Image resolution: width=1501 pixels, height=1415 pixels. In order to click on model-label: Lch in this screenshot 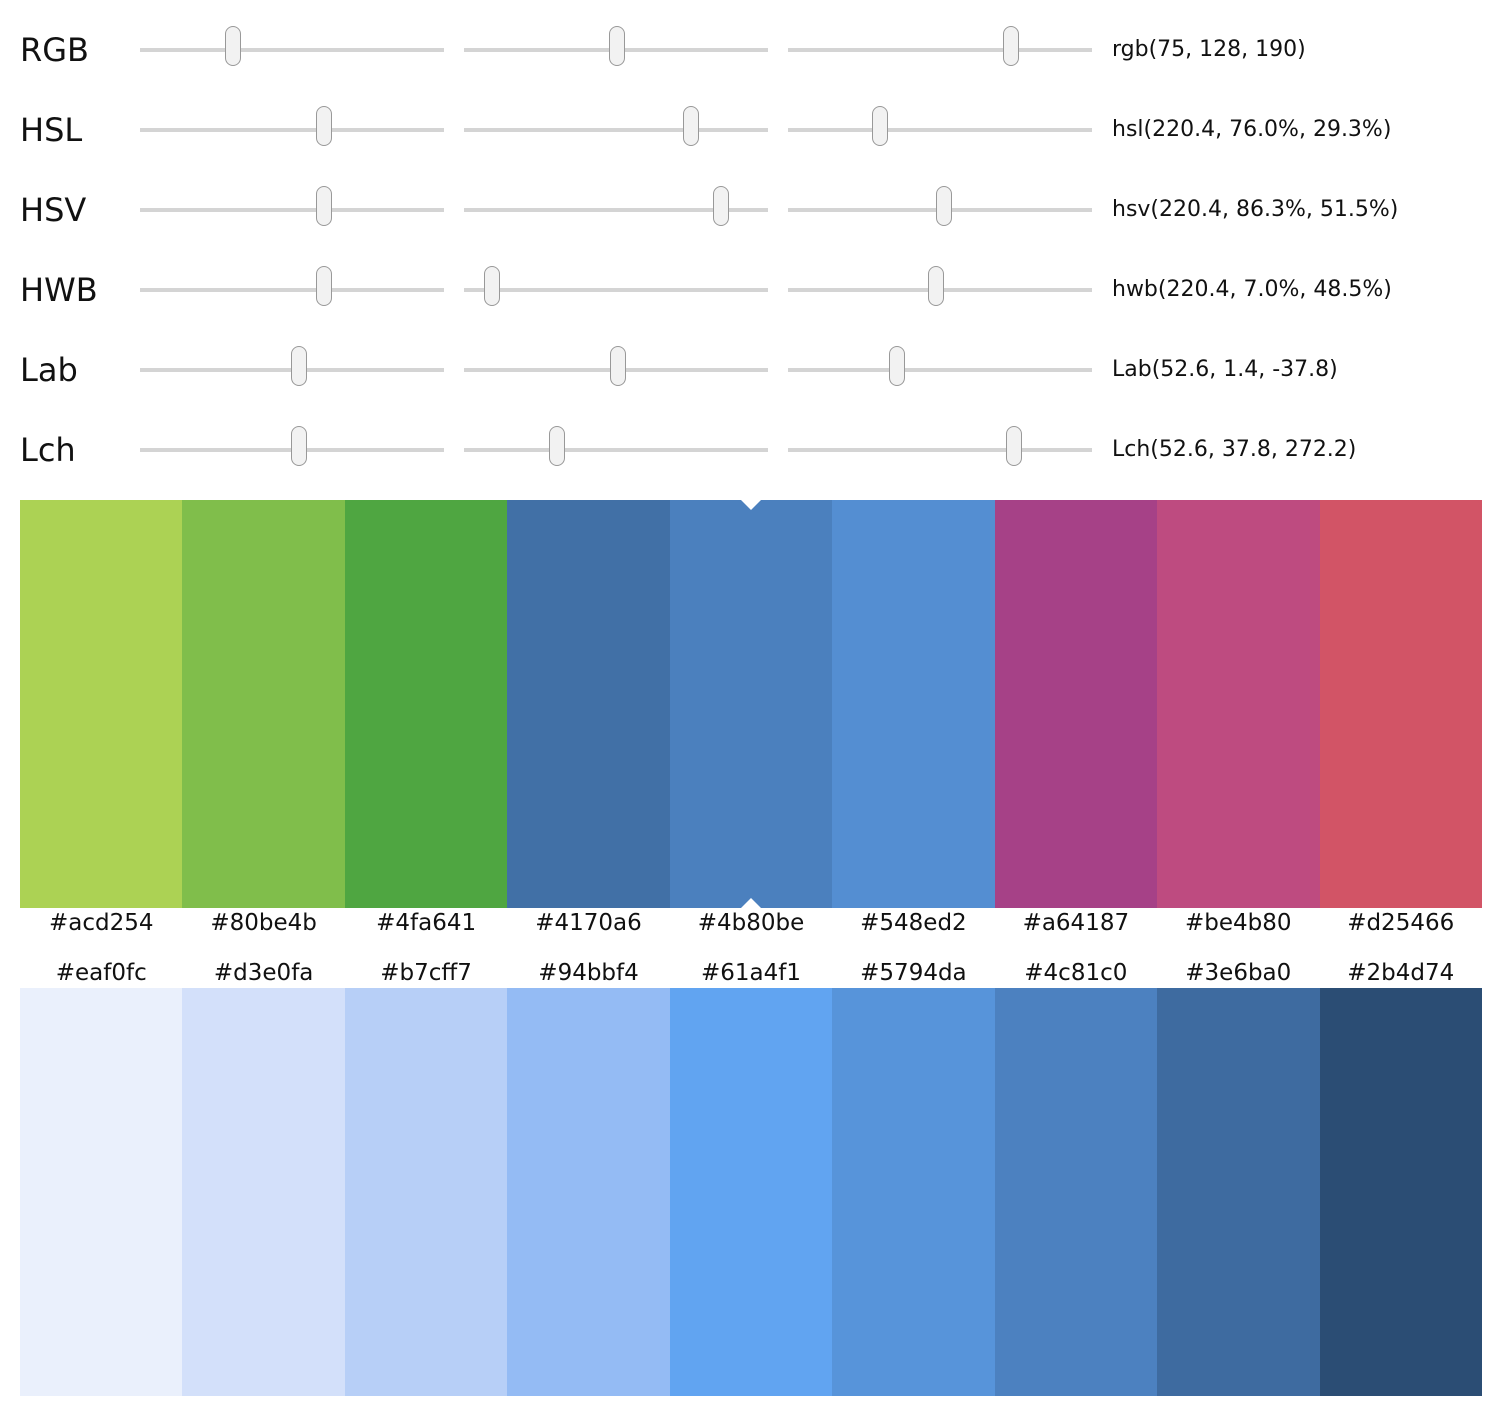, I will do `click(48, 450)`.